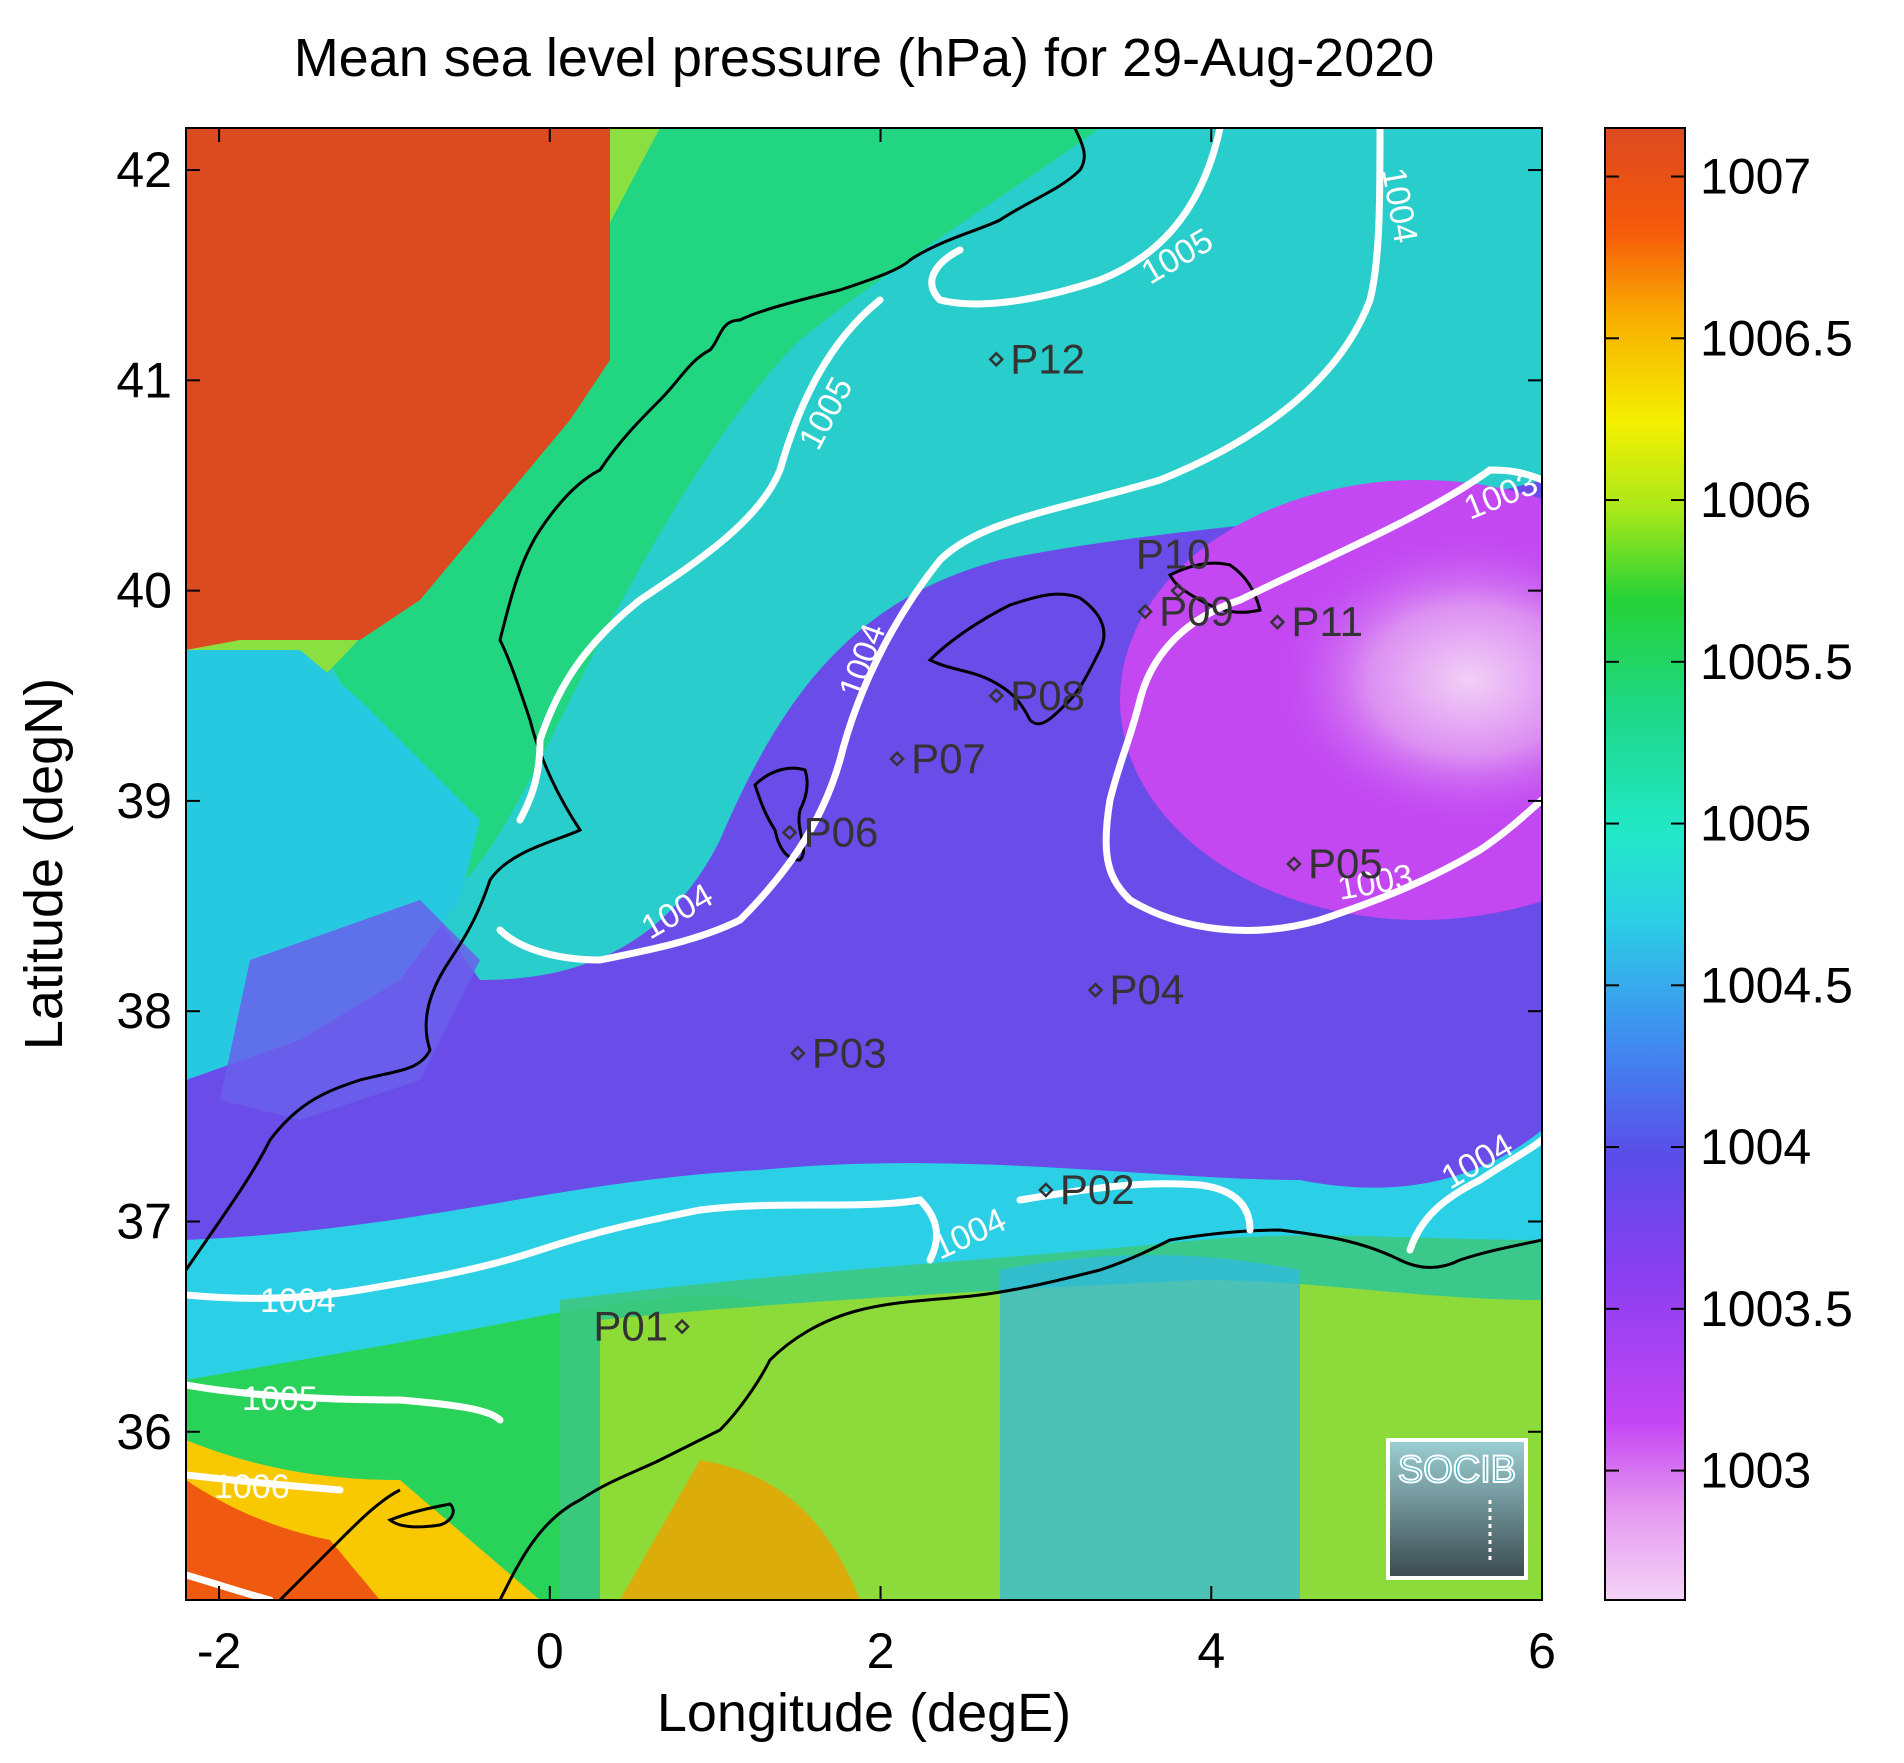  Describe the element at coordinates (1047, 358) in the screenshot. I see `station-label: P12` at that location.